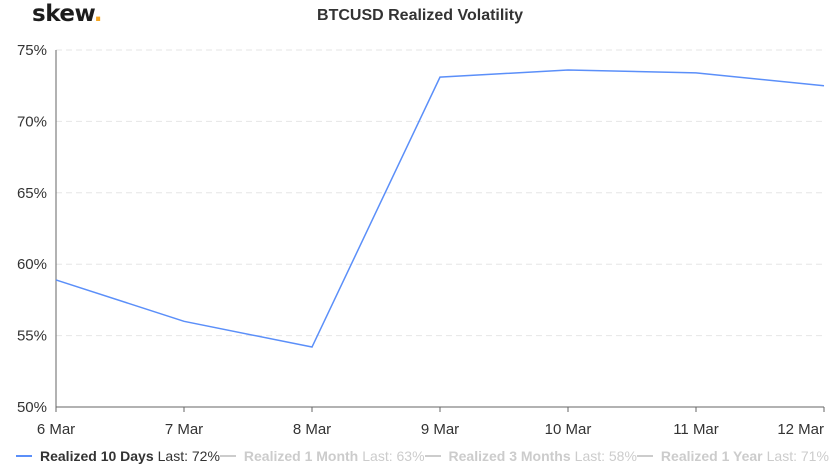 The image size is (840, 469). I want to click on y-tick-label: 60%, so click(32, 264).